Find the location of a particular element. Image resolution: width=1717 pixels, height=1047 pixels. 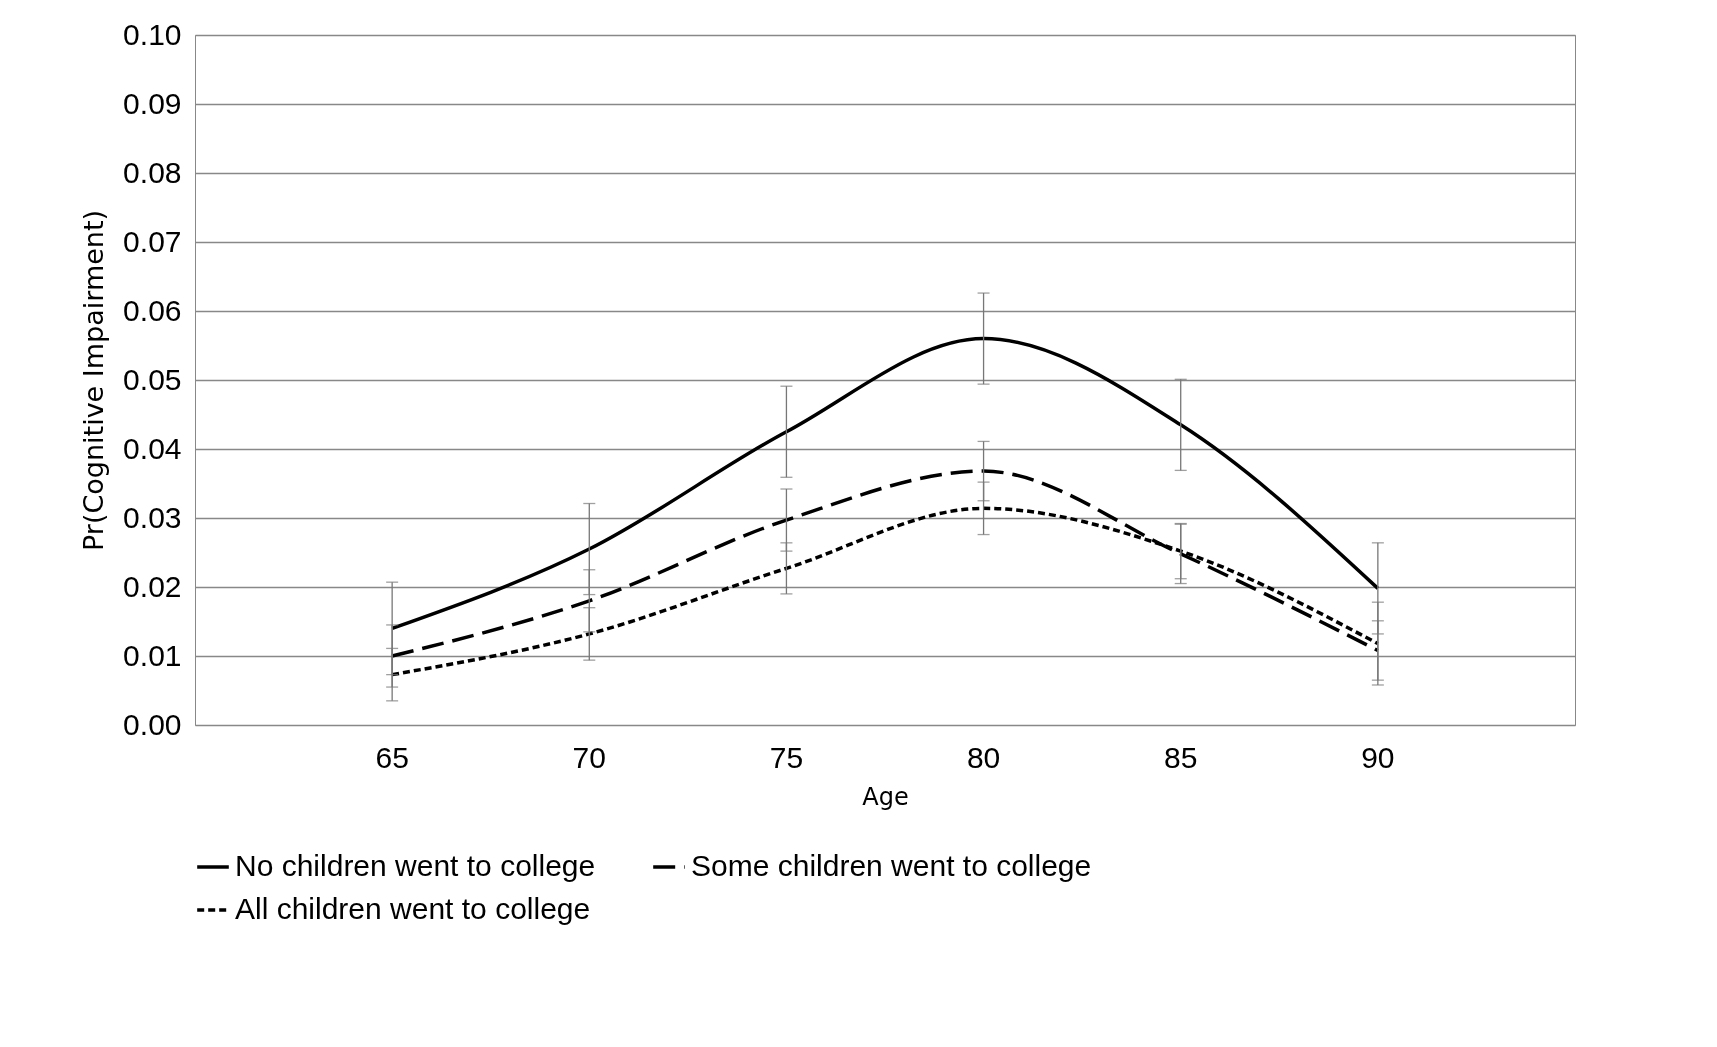

x-tick-label: 80 is located at coordinates (983, 757).